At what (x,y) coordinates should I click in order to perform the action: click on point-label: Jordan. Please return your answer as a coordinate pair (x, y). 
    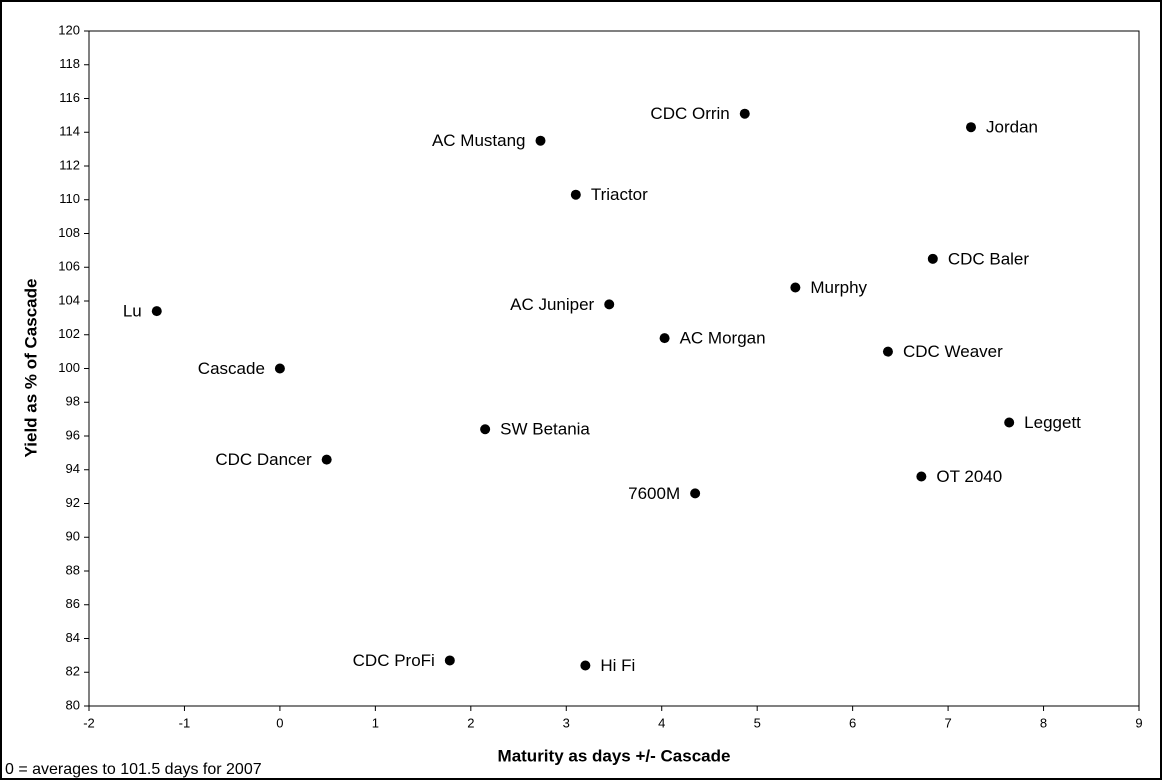
    Looking at the image, I should click on (1012, 127).